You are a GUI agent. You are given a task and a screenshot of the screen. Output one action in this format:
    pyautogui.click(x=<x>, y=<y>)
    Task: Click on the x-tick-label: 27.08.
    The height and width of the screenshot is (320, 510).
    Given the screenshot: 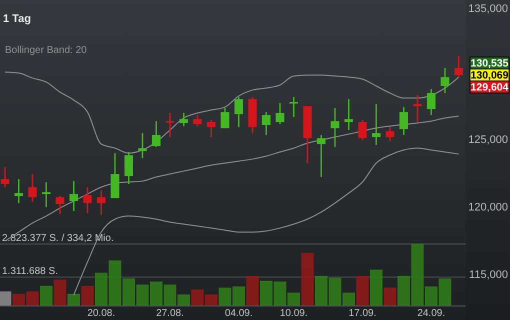 What is the action you would take?
    pyautogui.click(x=170, y=313)
    